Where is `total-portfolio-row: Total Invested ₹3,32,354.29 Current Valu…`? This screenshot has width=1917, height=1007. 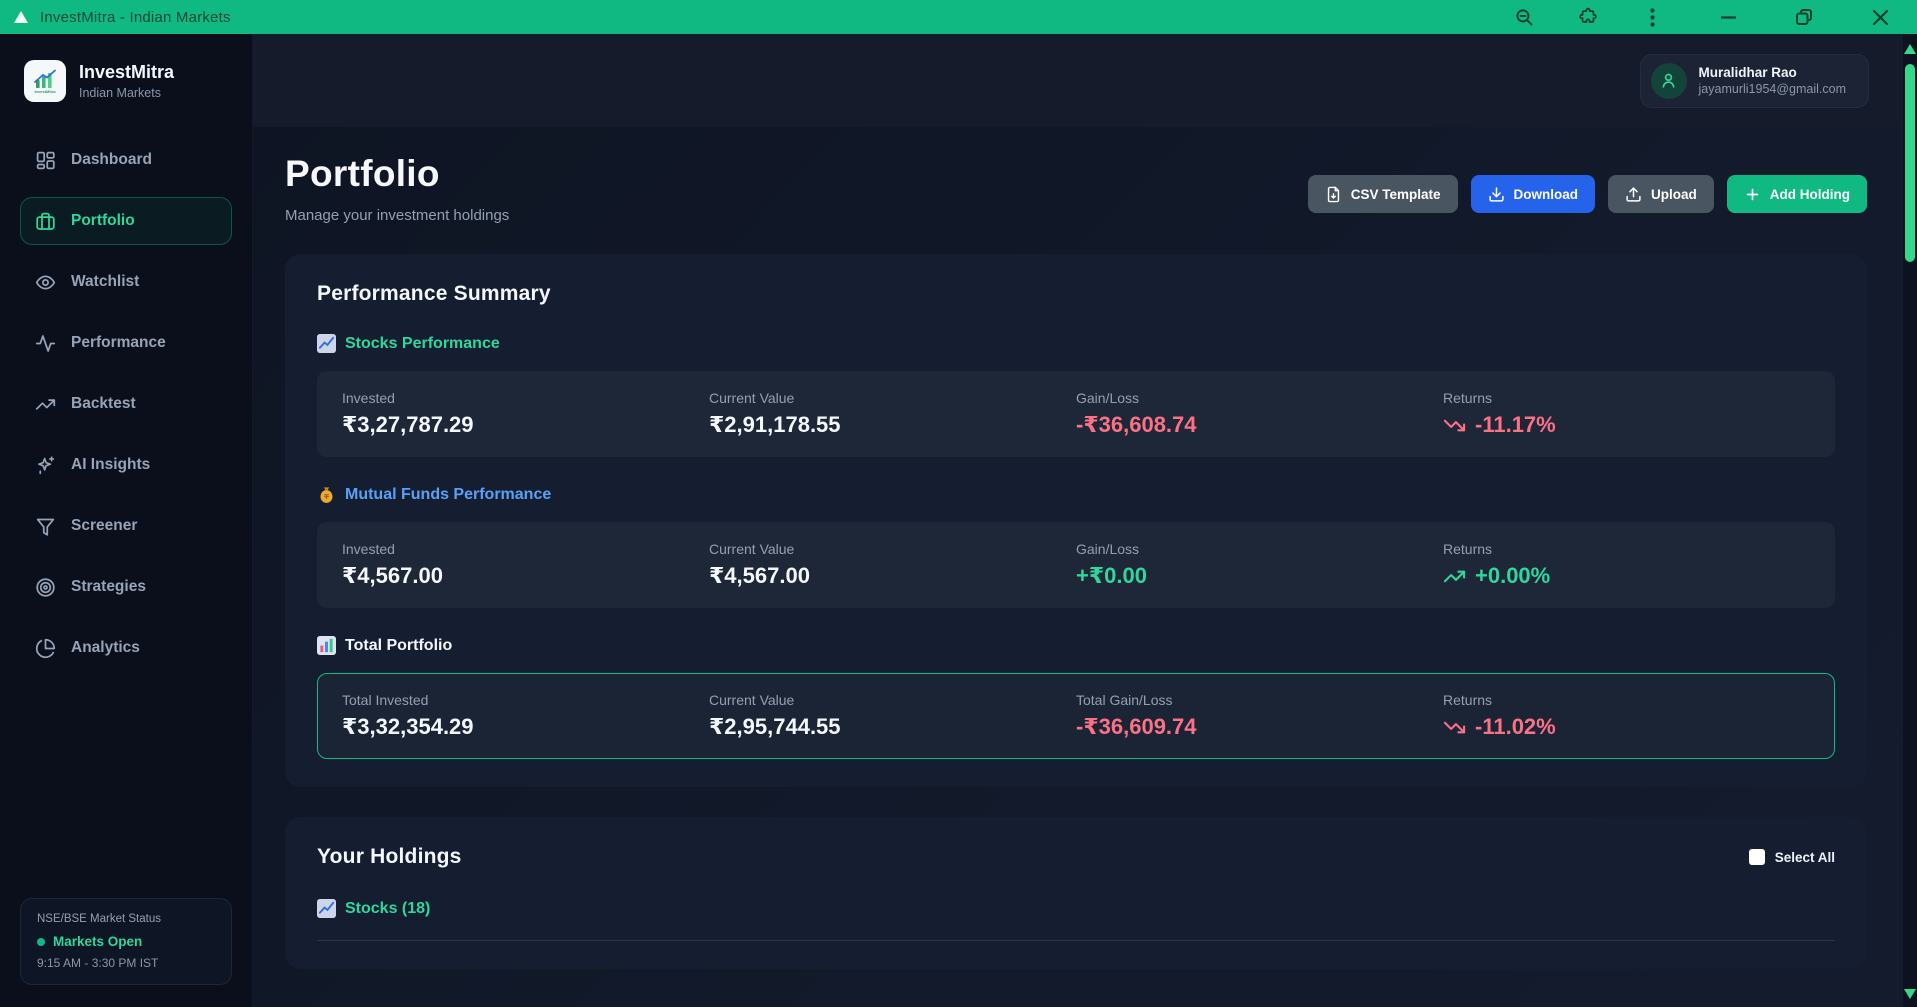 total-portfolio-row: Total Invested ₹3,32,354.29 Current Valu… is located at coordinates (1076, 716).